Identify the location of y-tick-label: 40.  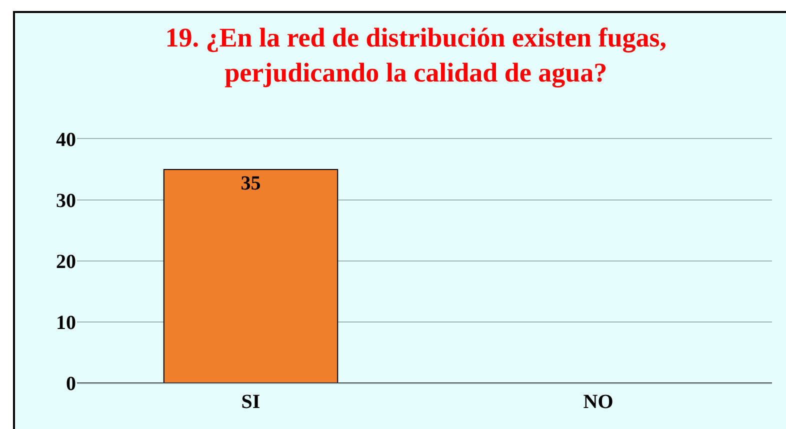
(66, 140).